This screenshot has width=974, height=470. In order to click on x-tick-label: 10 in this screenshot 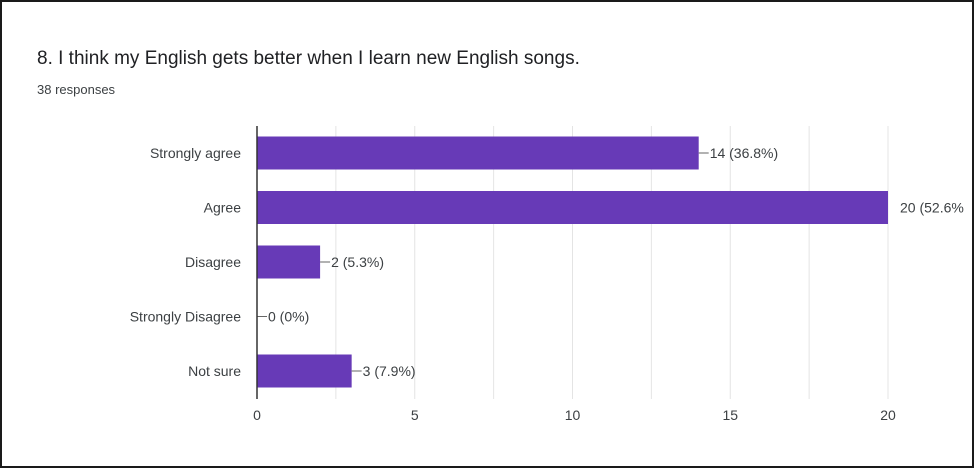, I will do `click(573, 415)`.